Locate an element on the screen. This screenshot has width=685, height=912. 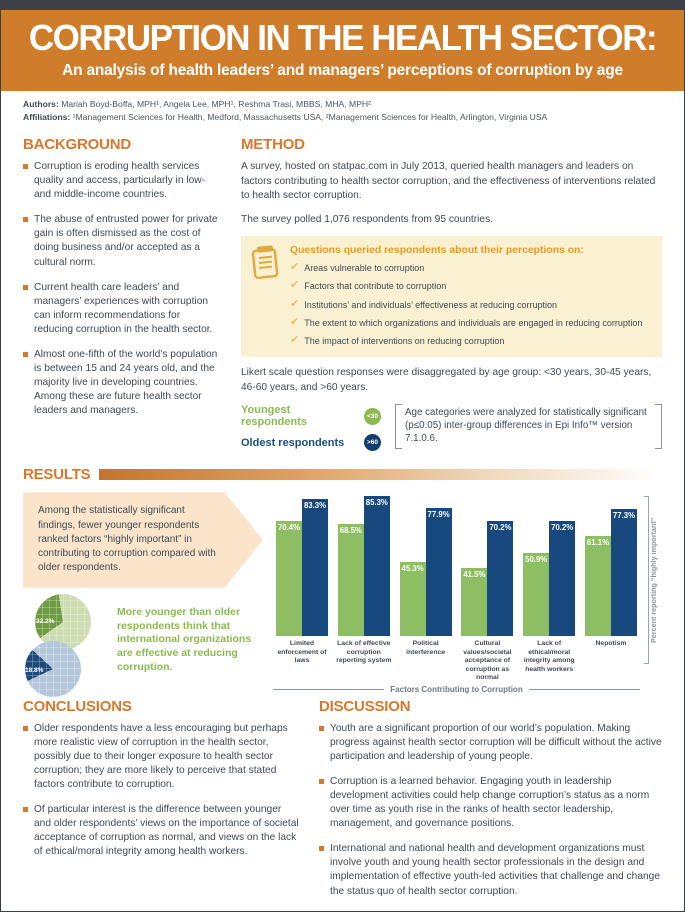
page-title: CORRUPTION IN THE HEALTH SECTOR: is located at coordinates (343, 37).